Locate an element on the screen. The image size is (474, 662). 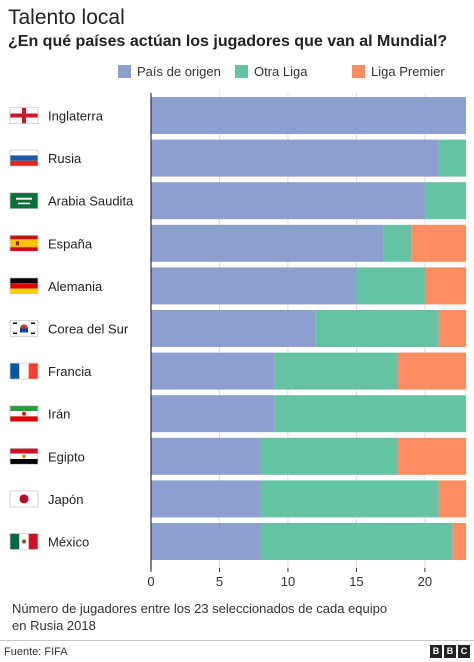
bbc-logo-letter: C is located at coordinates (464, 651).